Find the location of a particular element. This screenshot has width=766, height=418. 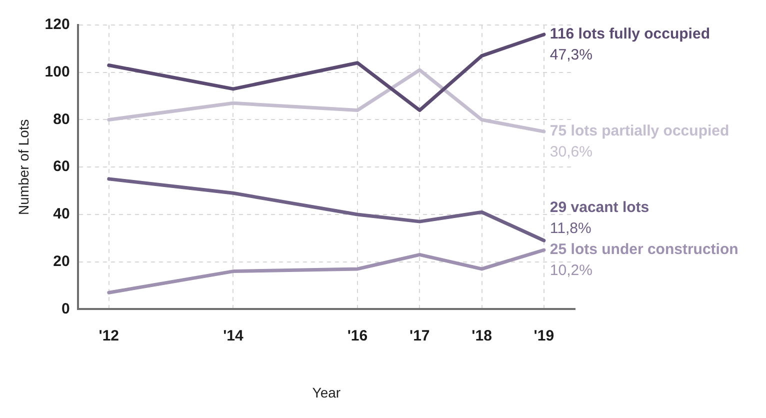

series-label: 25 lots under construction is located at coordinates (644, 249).